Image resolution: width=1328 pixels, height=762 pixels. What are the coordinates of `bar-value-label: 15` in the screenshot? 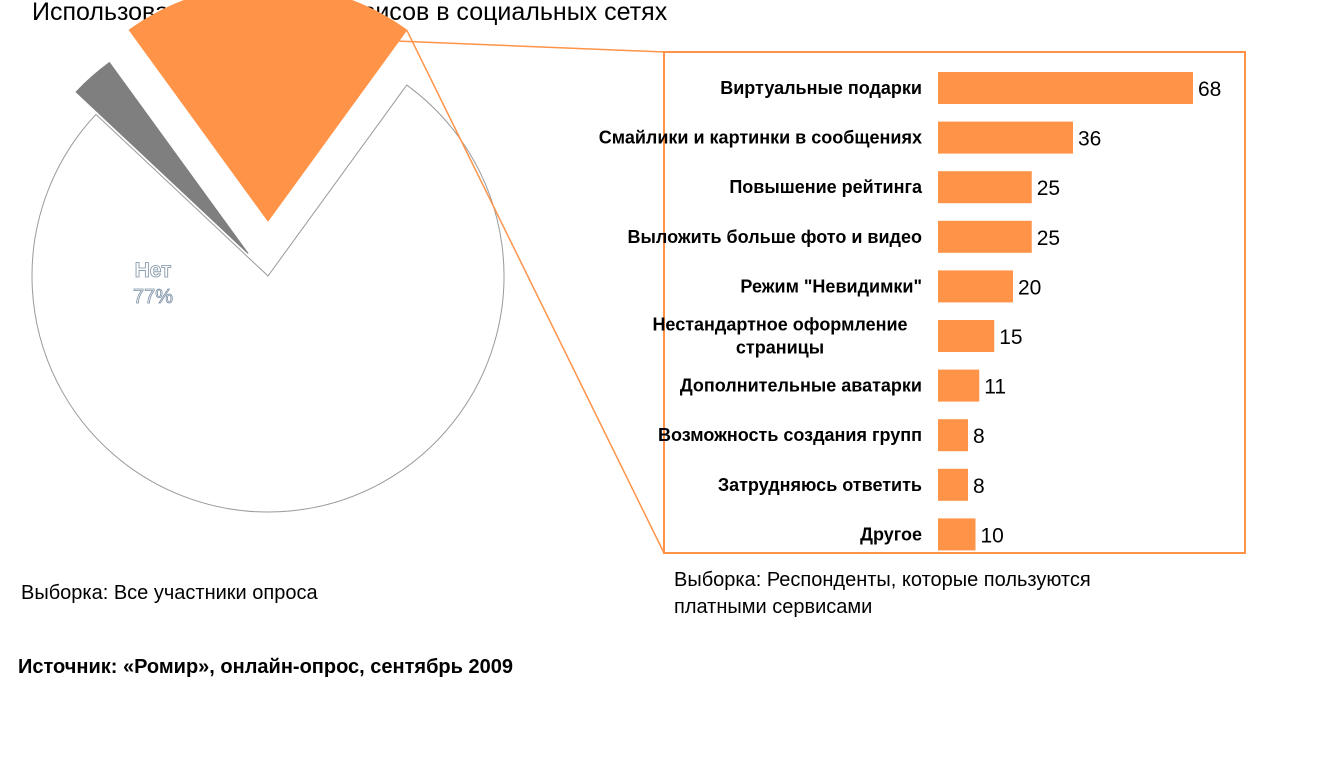 It's located at (1010, 337).